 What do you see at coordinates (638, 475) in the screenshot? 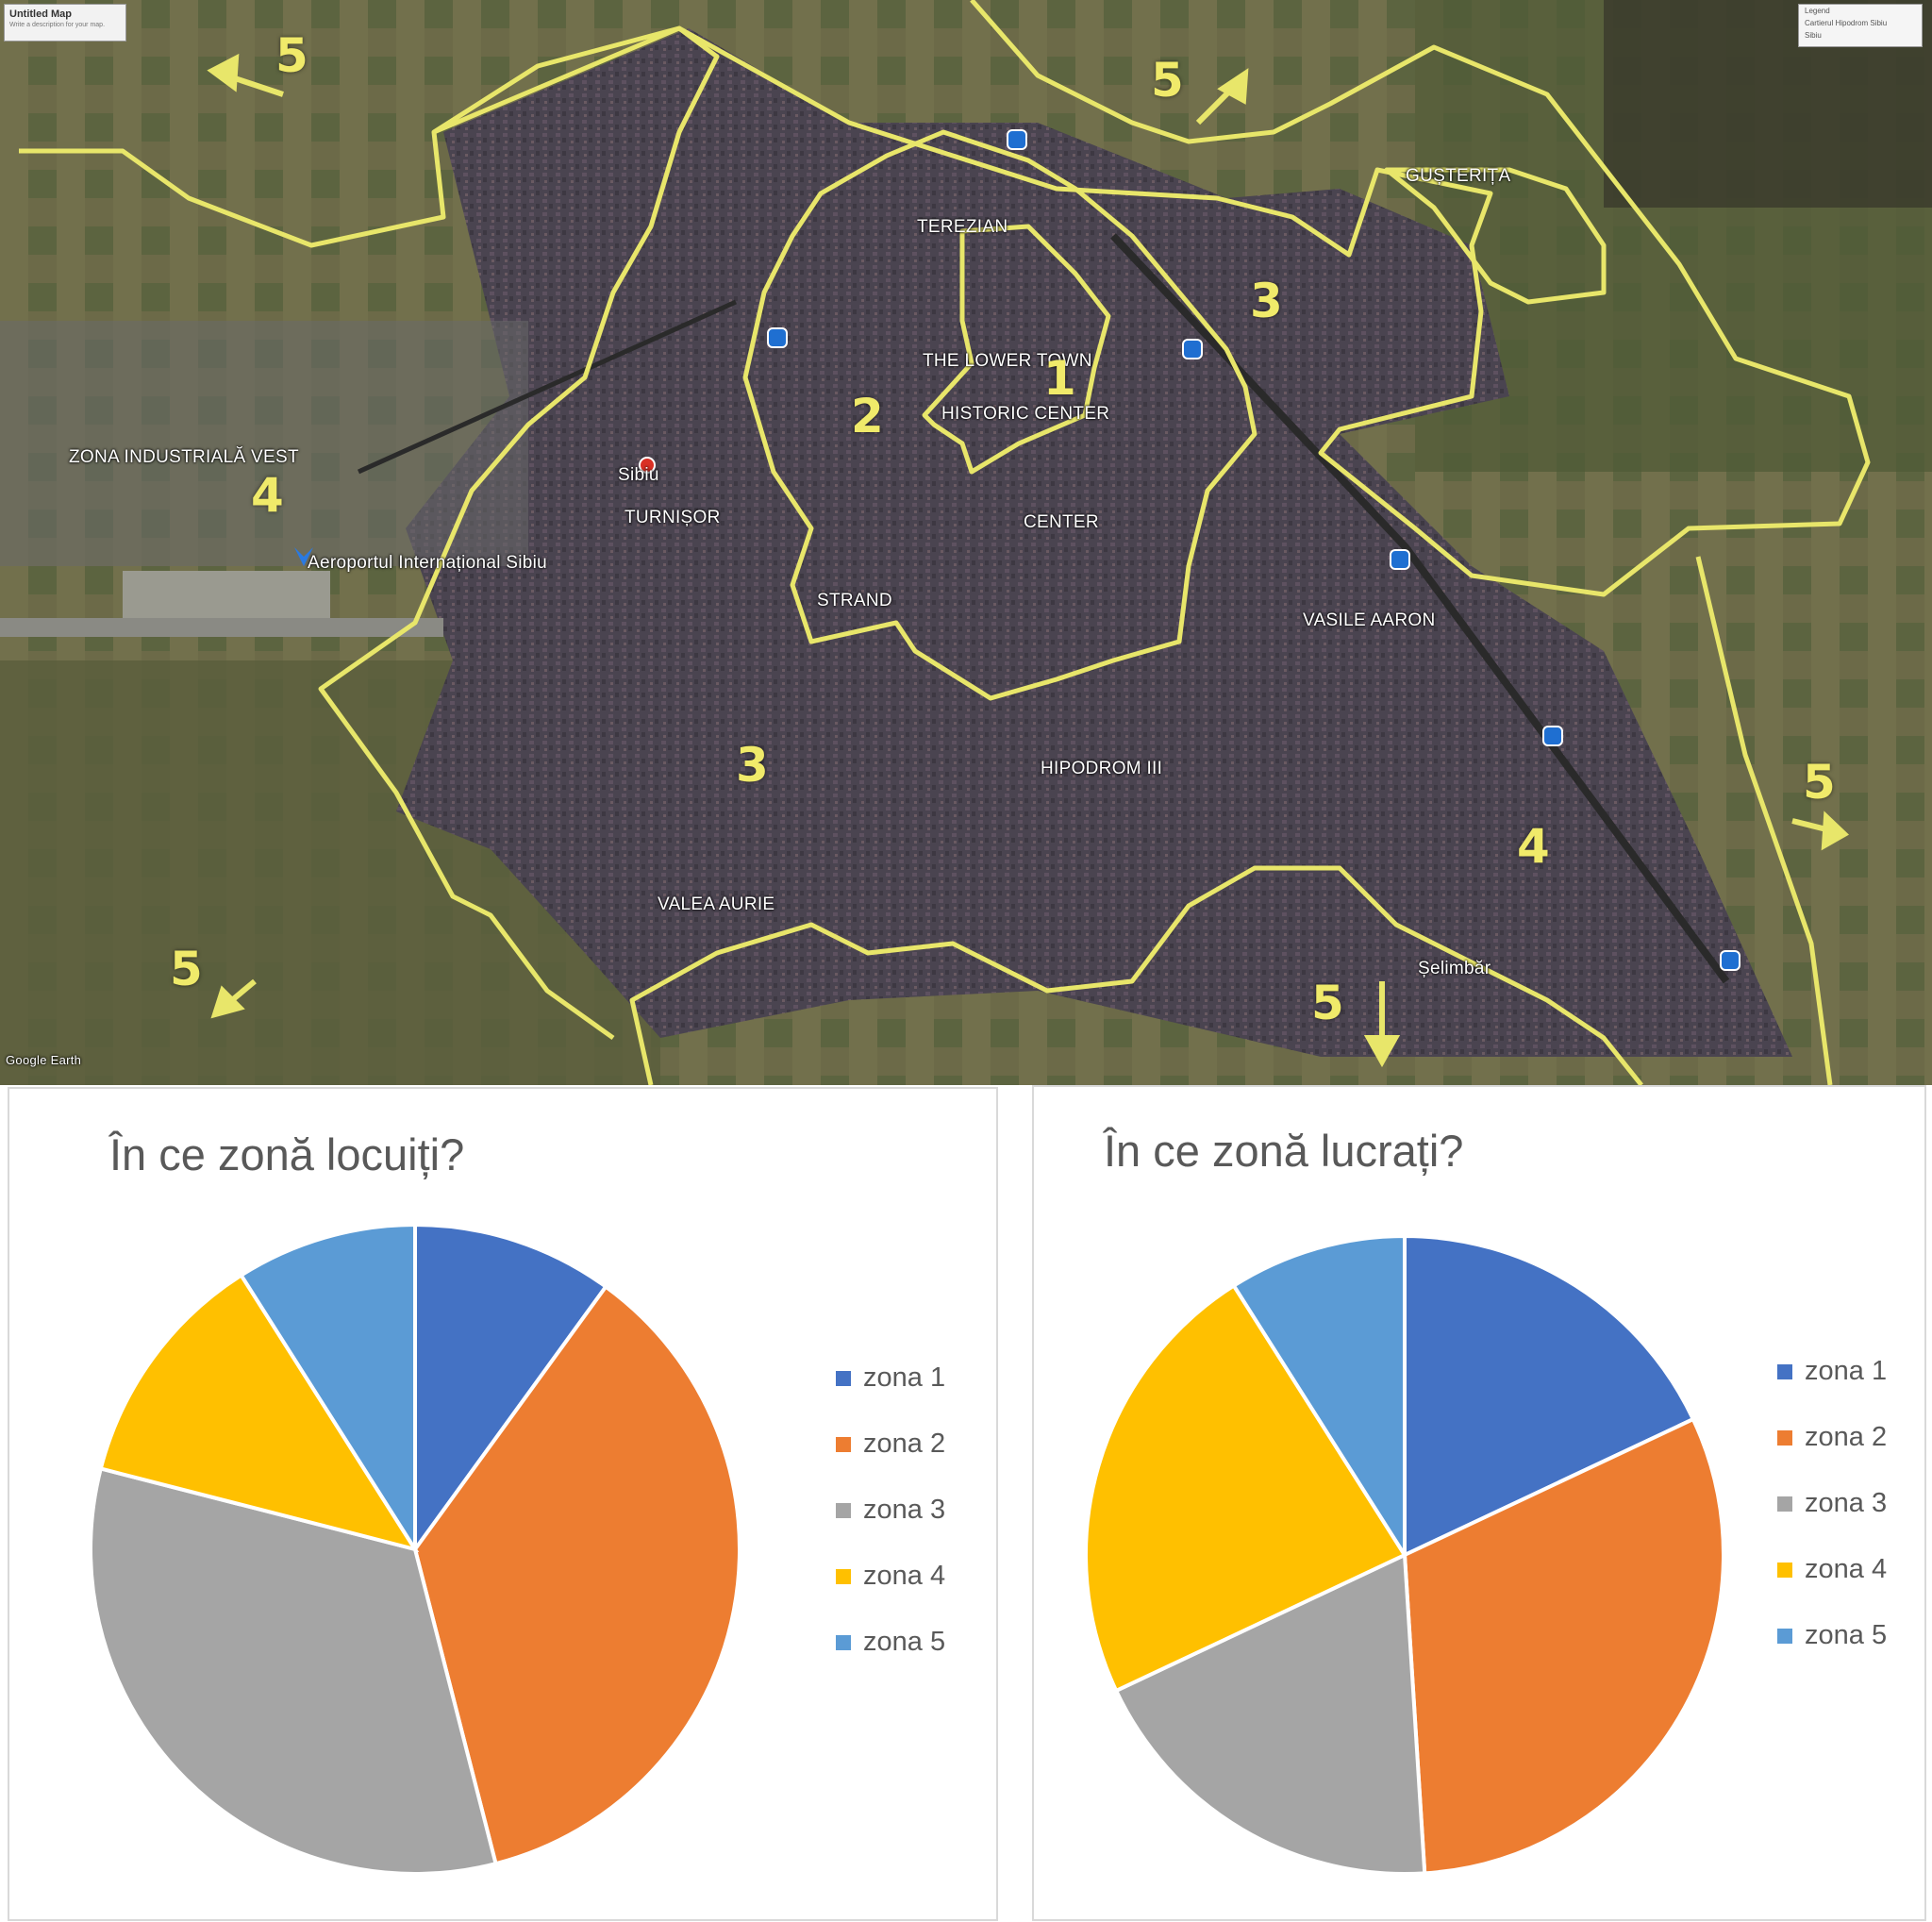
I see `place-label: Sibiu` at bounding box center [638, 475].